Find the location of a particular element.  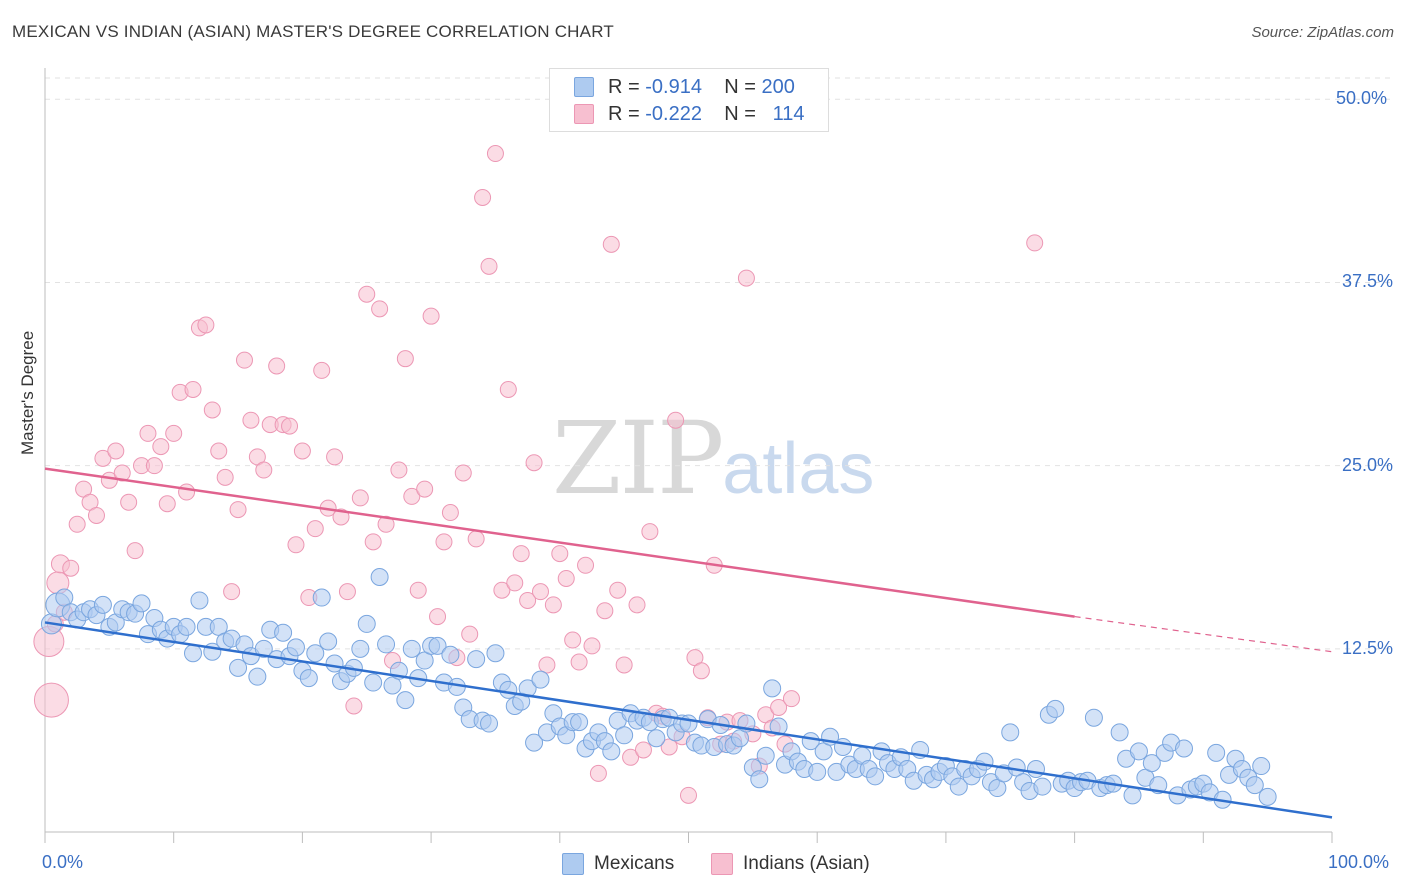

watermark: ZIPatlas is located at coordinates (713, 458).